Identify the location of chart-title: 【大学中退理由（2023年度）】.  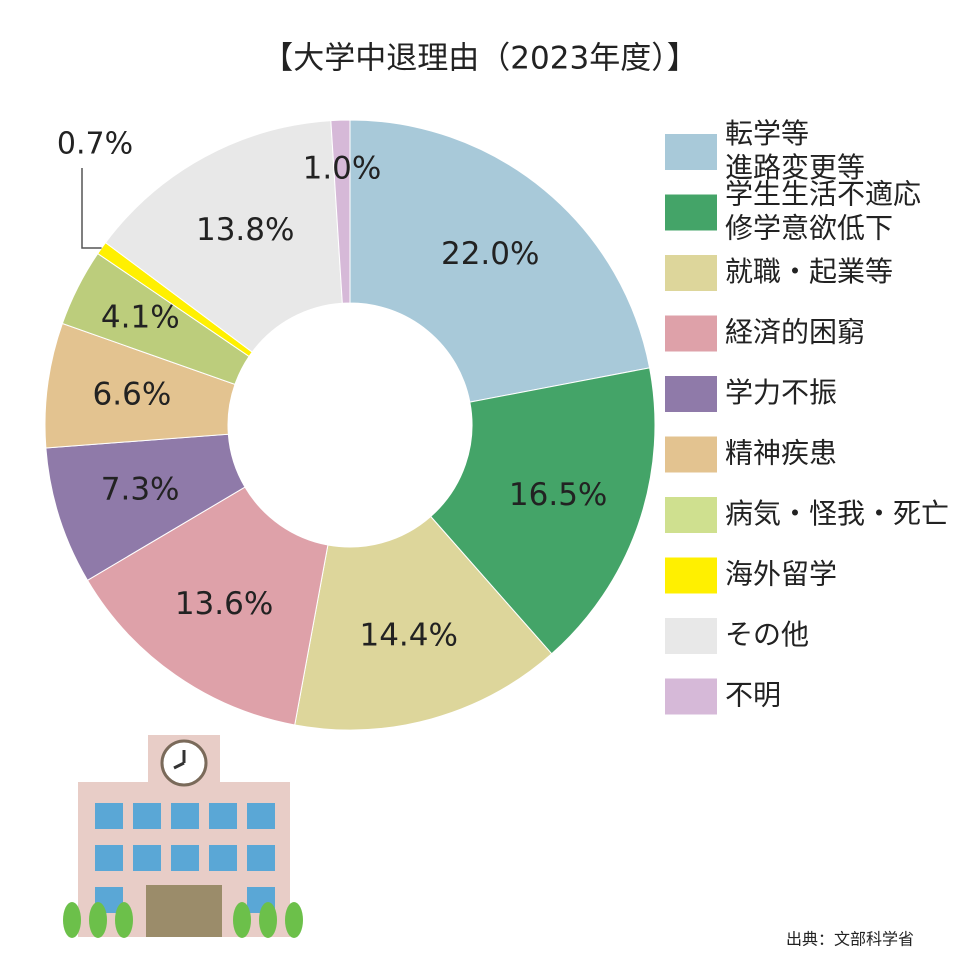
(479, 59).